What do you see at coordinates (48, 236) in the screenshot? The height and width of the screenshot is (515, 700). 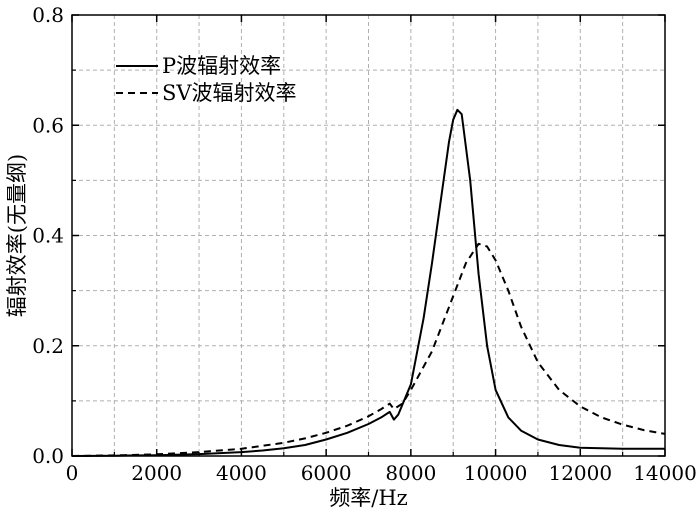 I see `y-tick-label: 0.4` at bounding box center [48, 236].